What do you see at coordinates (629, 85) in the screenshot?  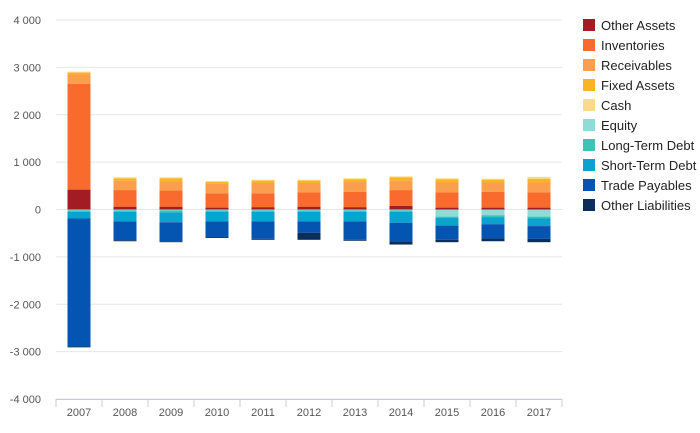 I see `legend-item: Fixed Assets` at bounding box center [629, 85].